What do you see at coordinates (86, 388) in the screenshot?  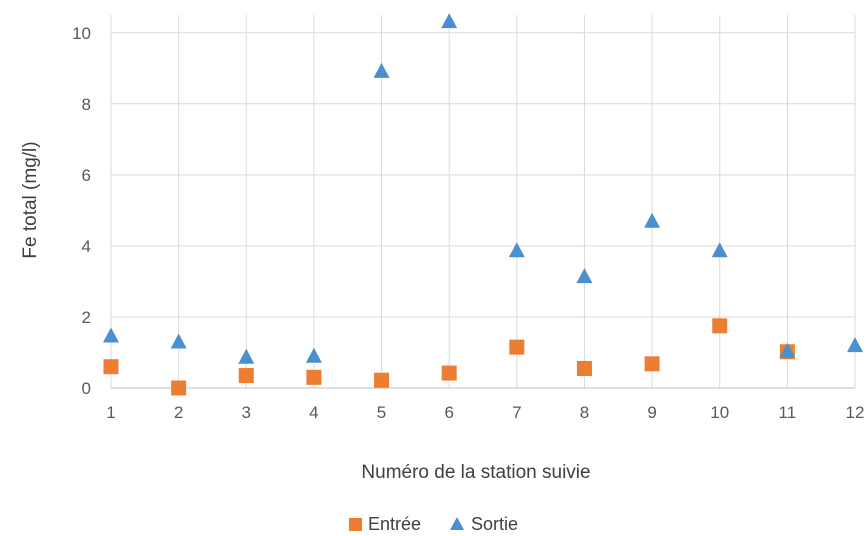 I see `y-tick-label: 0` at bounding box center [86, 388].